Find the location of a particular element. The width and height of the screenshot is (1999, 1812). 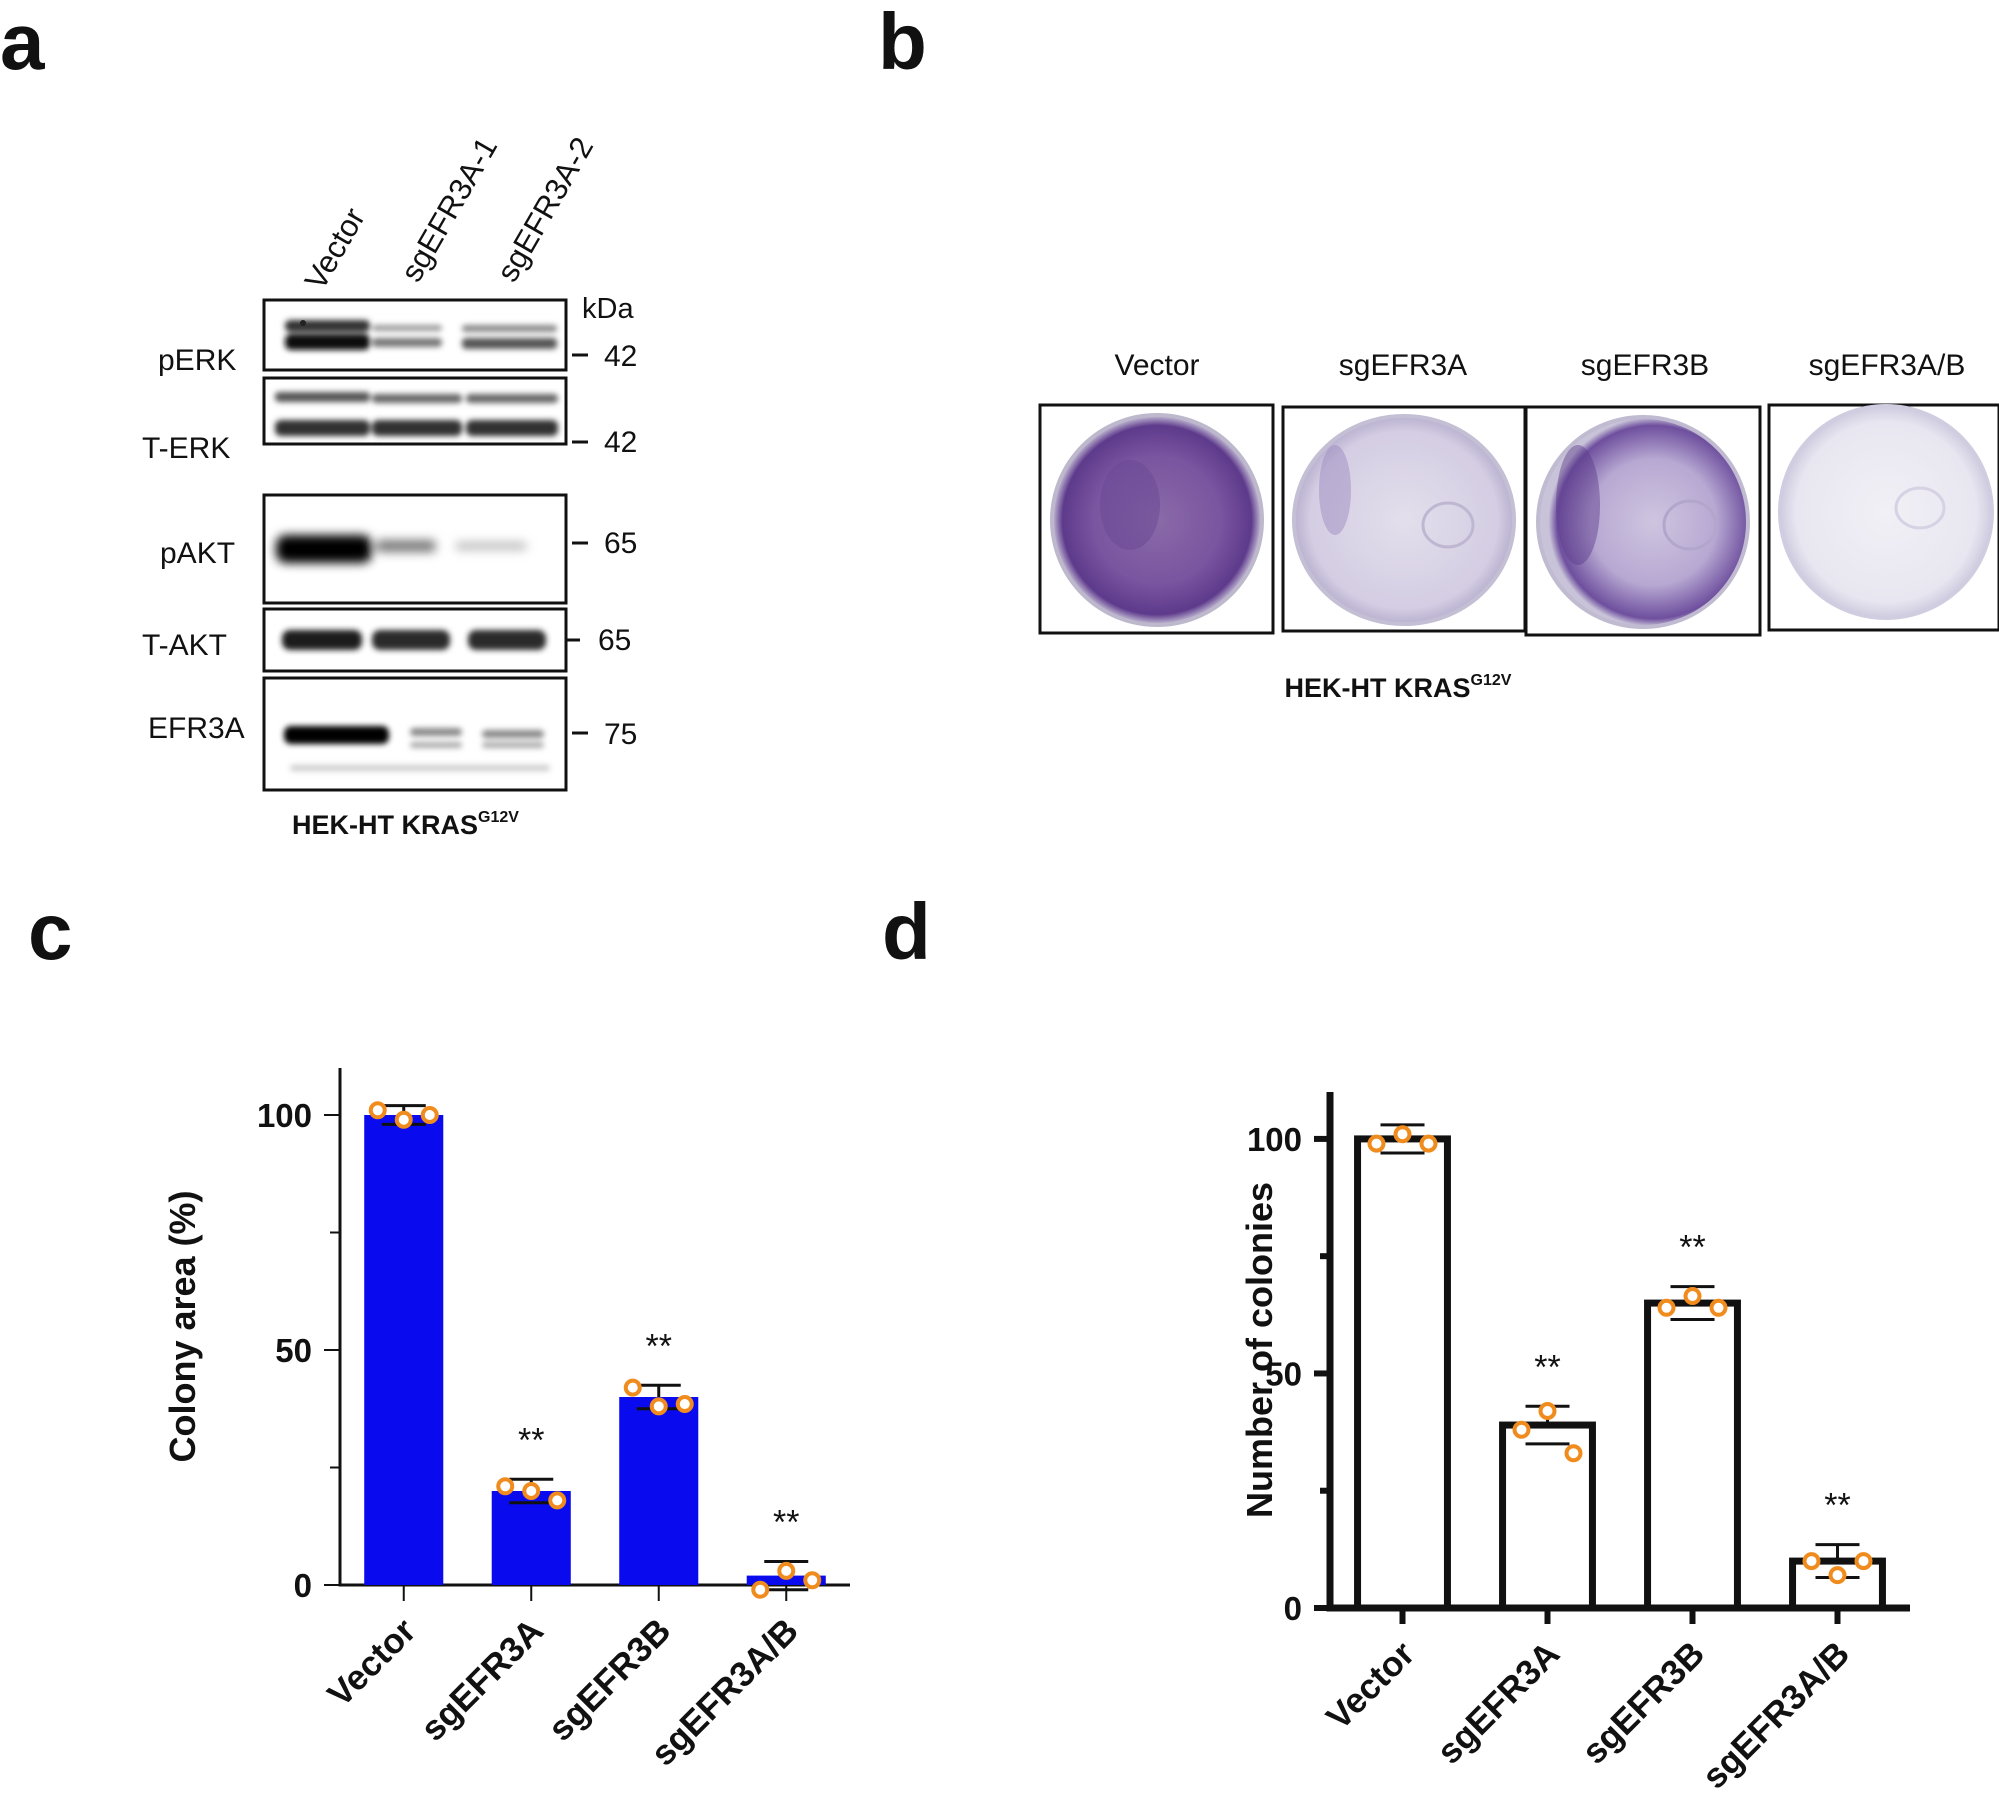

kda-label: kDa is located at coordinates (608, 309).